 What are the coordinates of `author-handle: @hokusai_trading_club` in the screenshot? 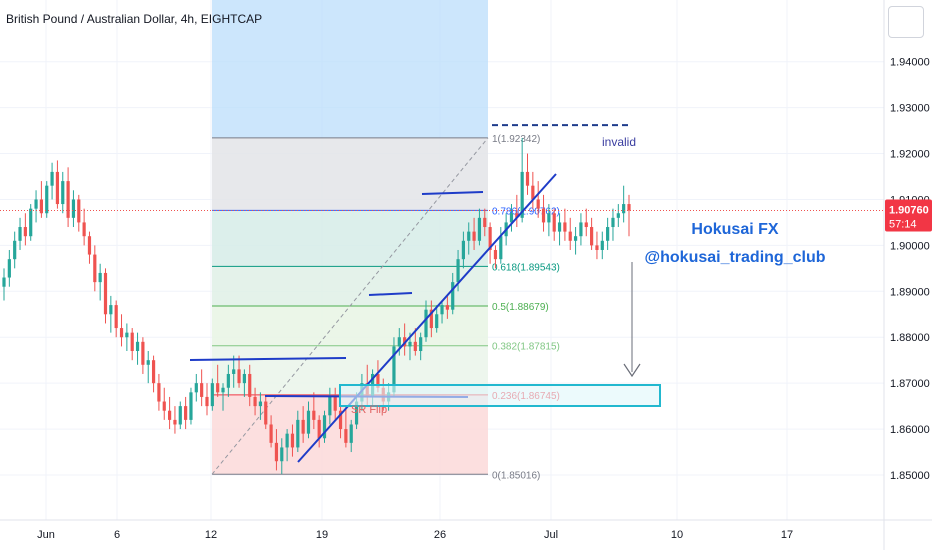 It's located at (735, 257).